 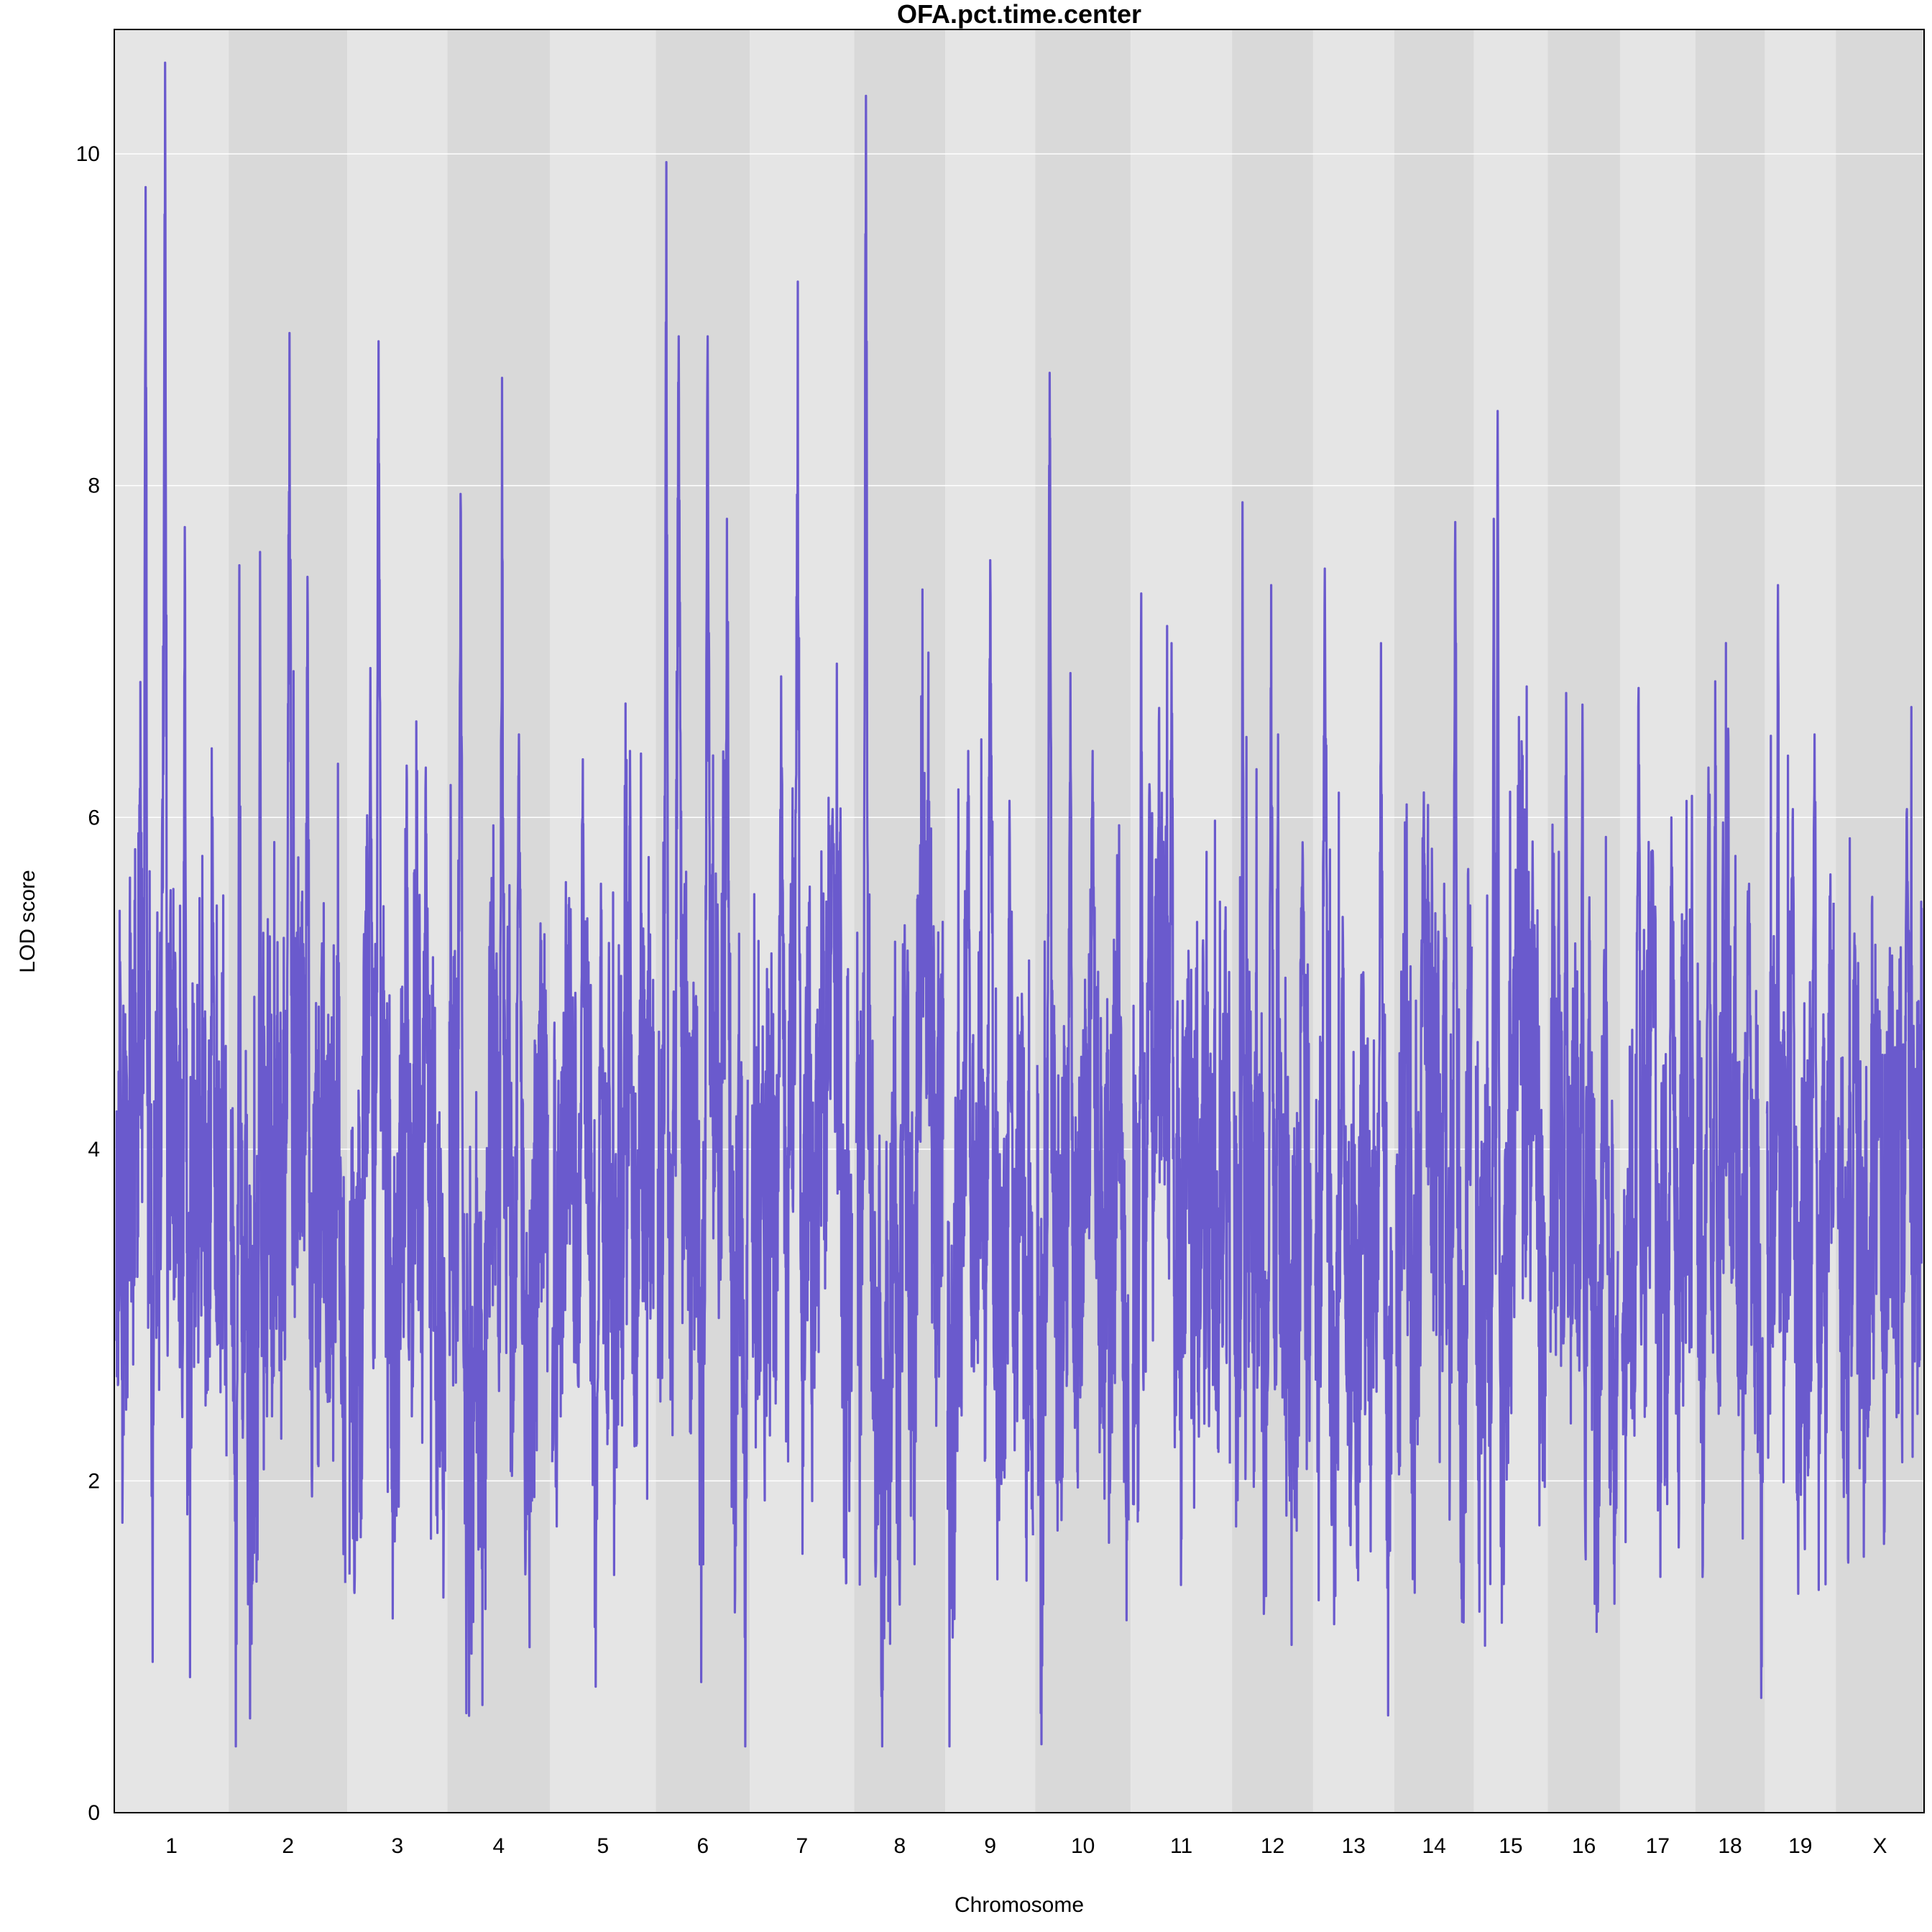 What do you see at coordinates (1800, 1846) in the screenshot?
I see `x-tick-label-19: 19` at bounding box center [1800, 1846].